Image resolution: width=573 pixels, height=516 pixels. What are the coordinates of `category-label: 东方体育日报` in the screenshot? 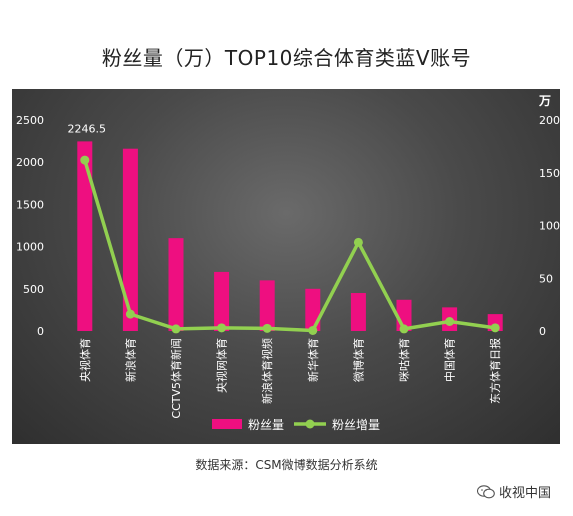 It's located at (495, 371).